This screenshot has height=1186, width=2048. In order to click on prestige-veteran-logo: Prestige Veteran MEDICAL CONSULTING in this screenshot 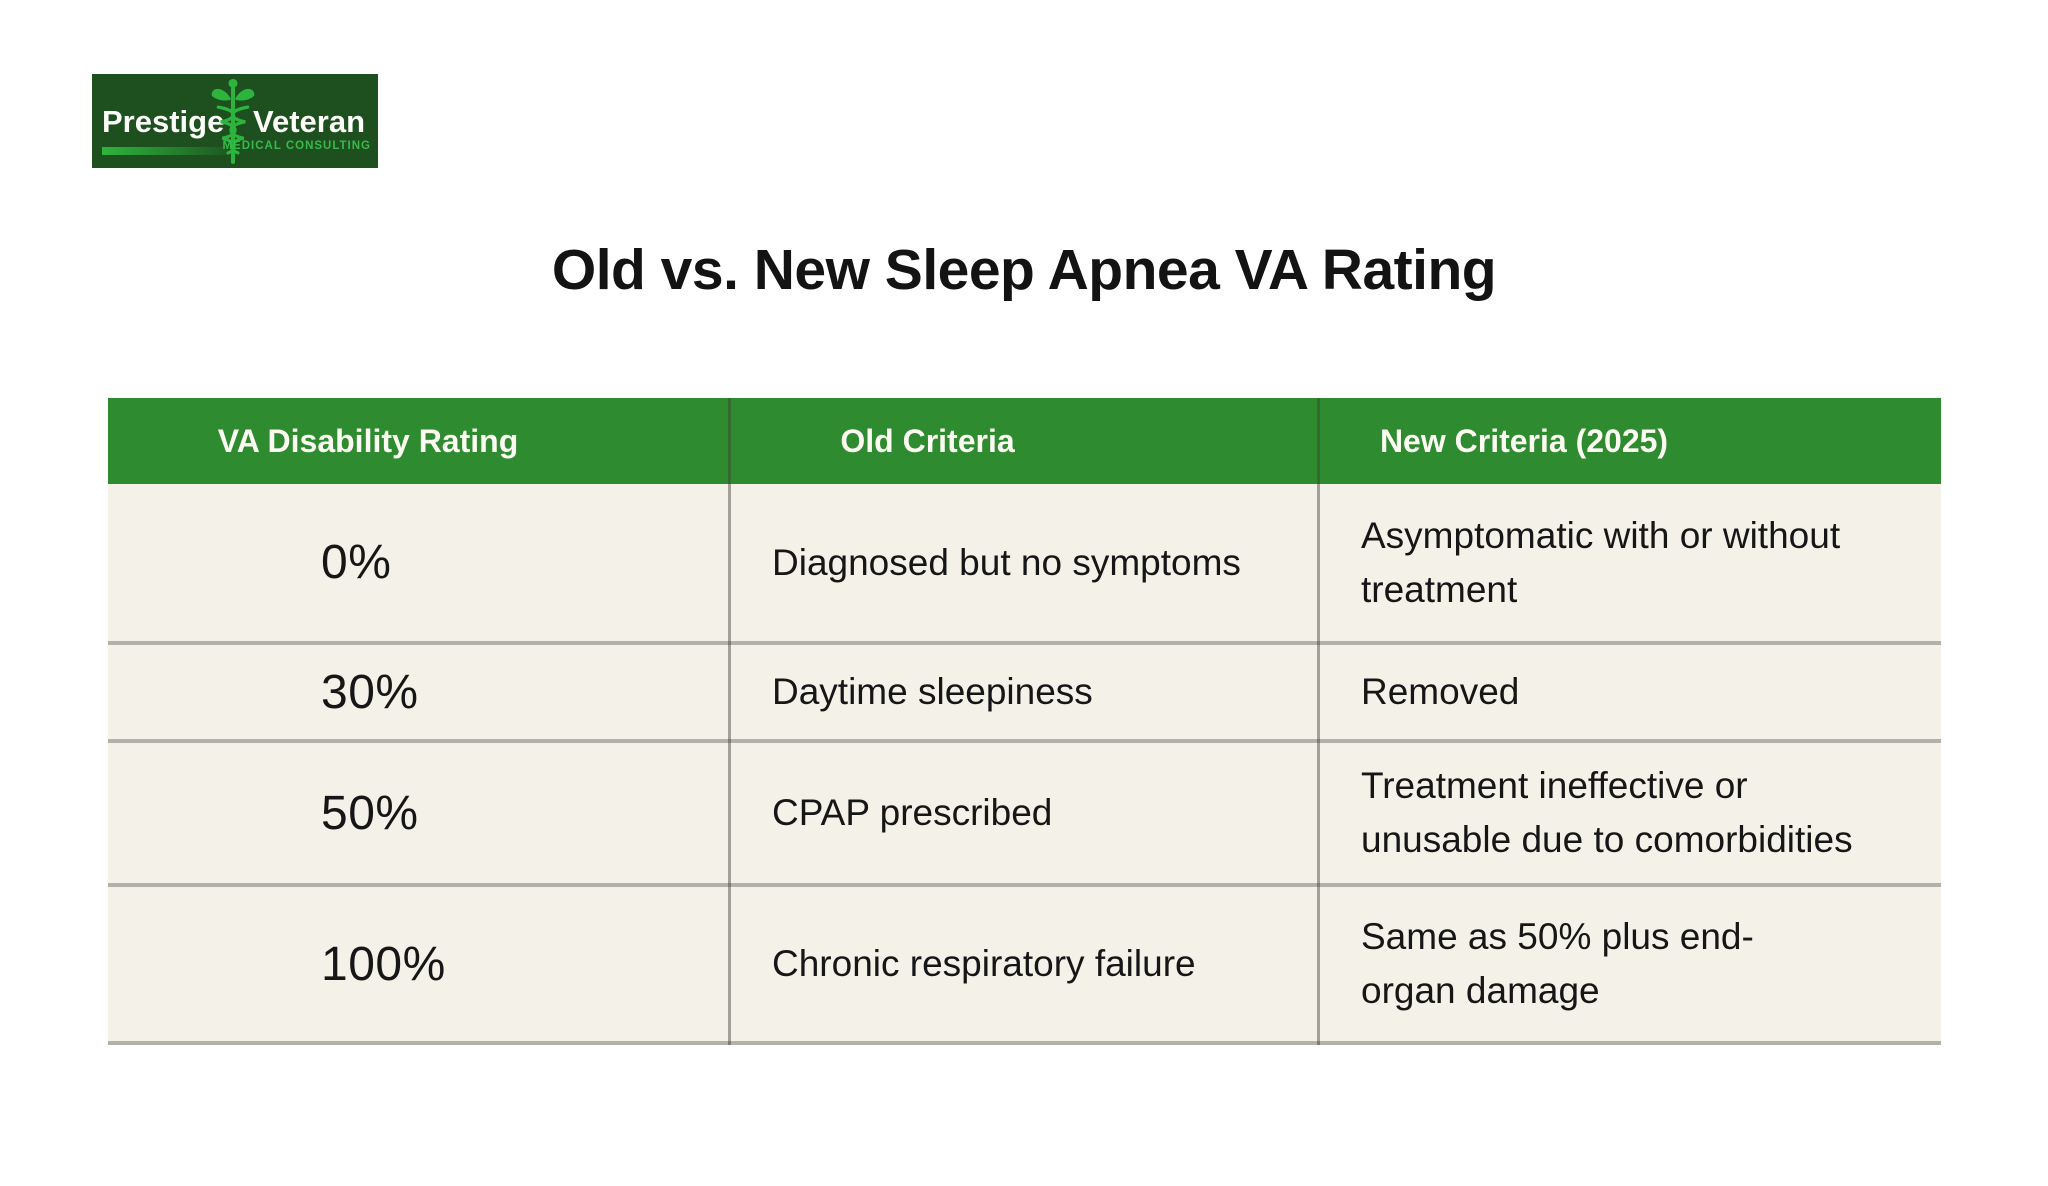, I will do `click(235, 121)`.